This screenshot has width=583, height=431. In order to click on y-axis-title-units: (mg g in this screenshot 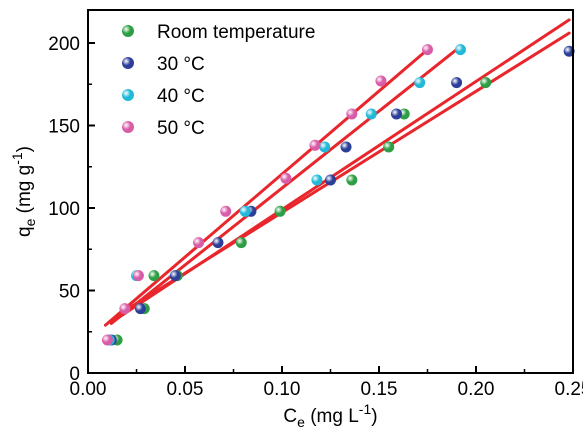, I will do `click(24, 192)`.